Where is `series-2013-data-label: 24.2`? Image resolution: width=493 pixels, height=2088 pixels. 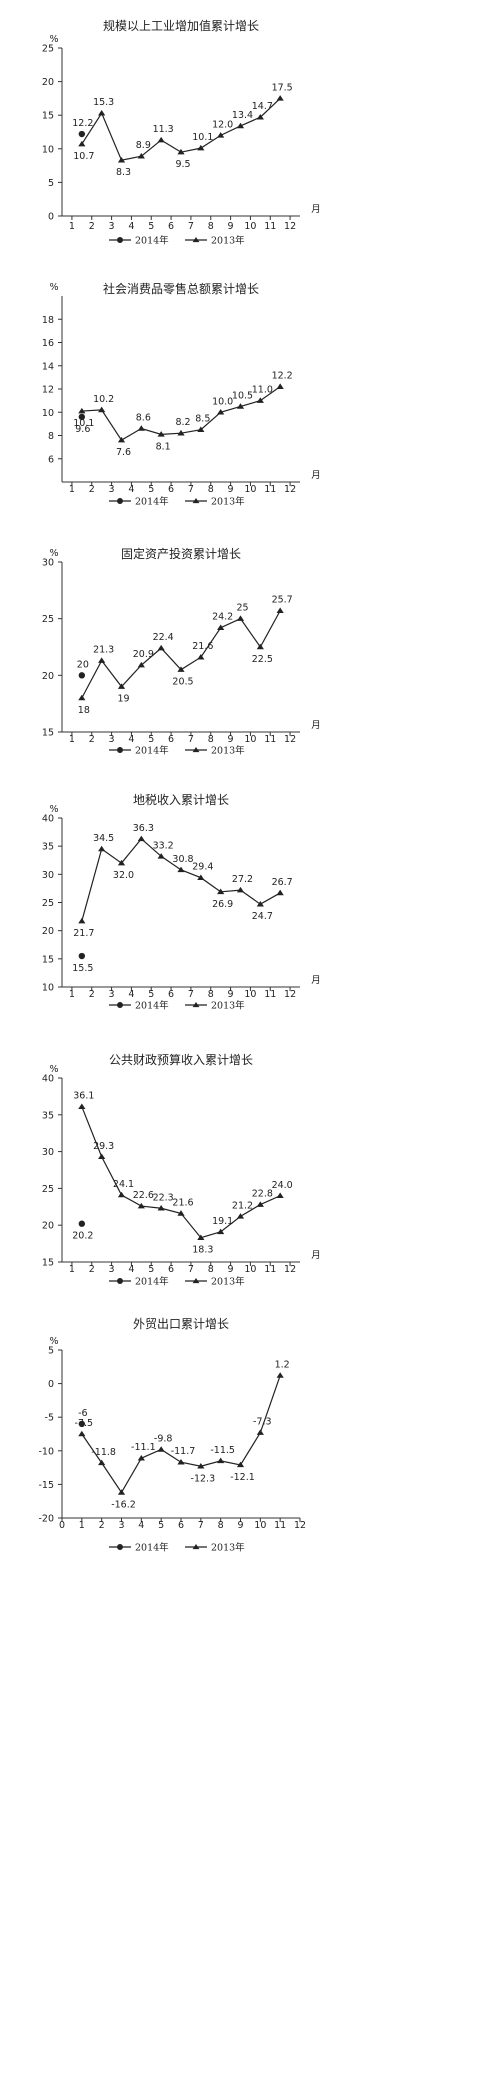 series-2013-data-label: 24.2 is located at coordinates (222, 617).